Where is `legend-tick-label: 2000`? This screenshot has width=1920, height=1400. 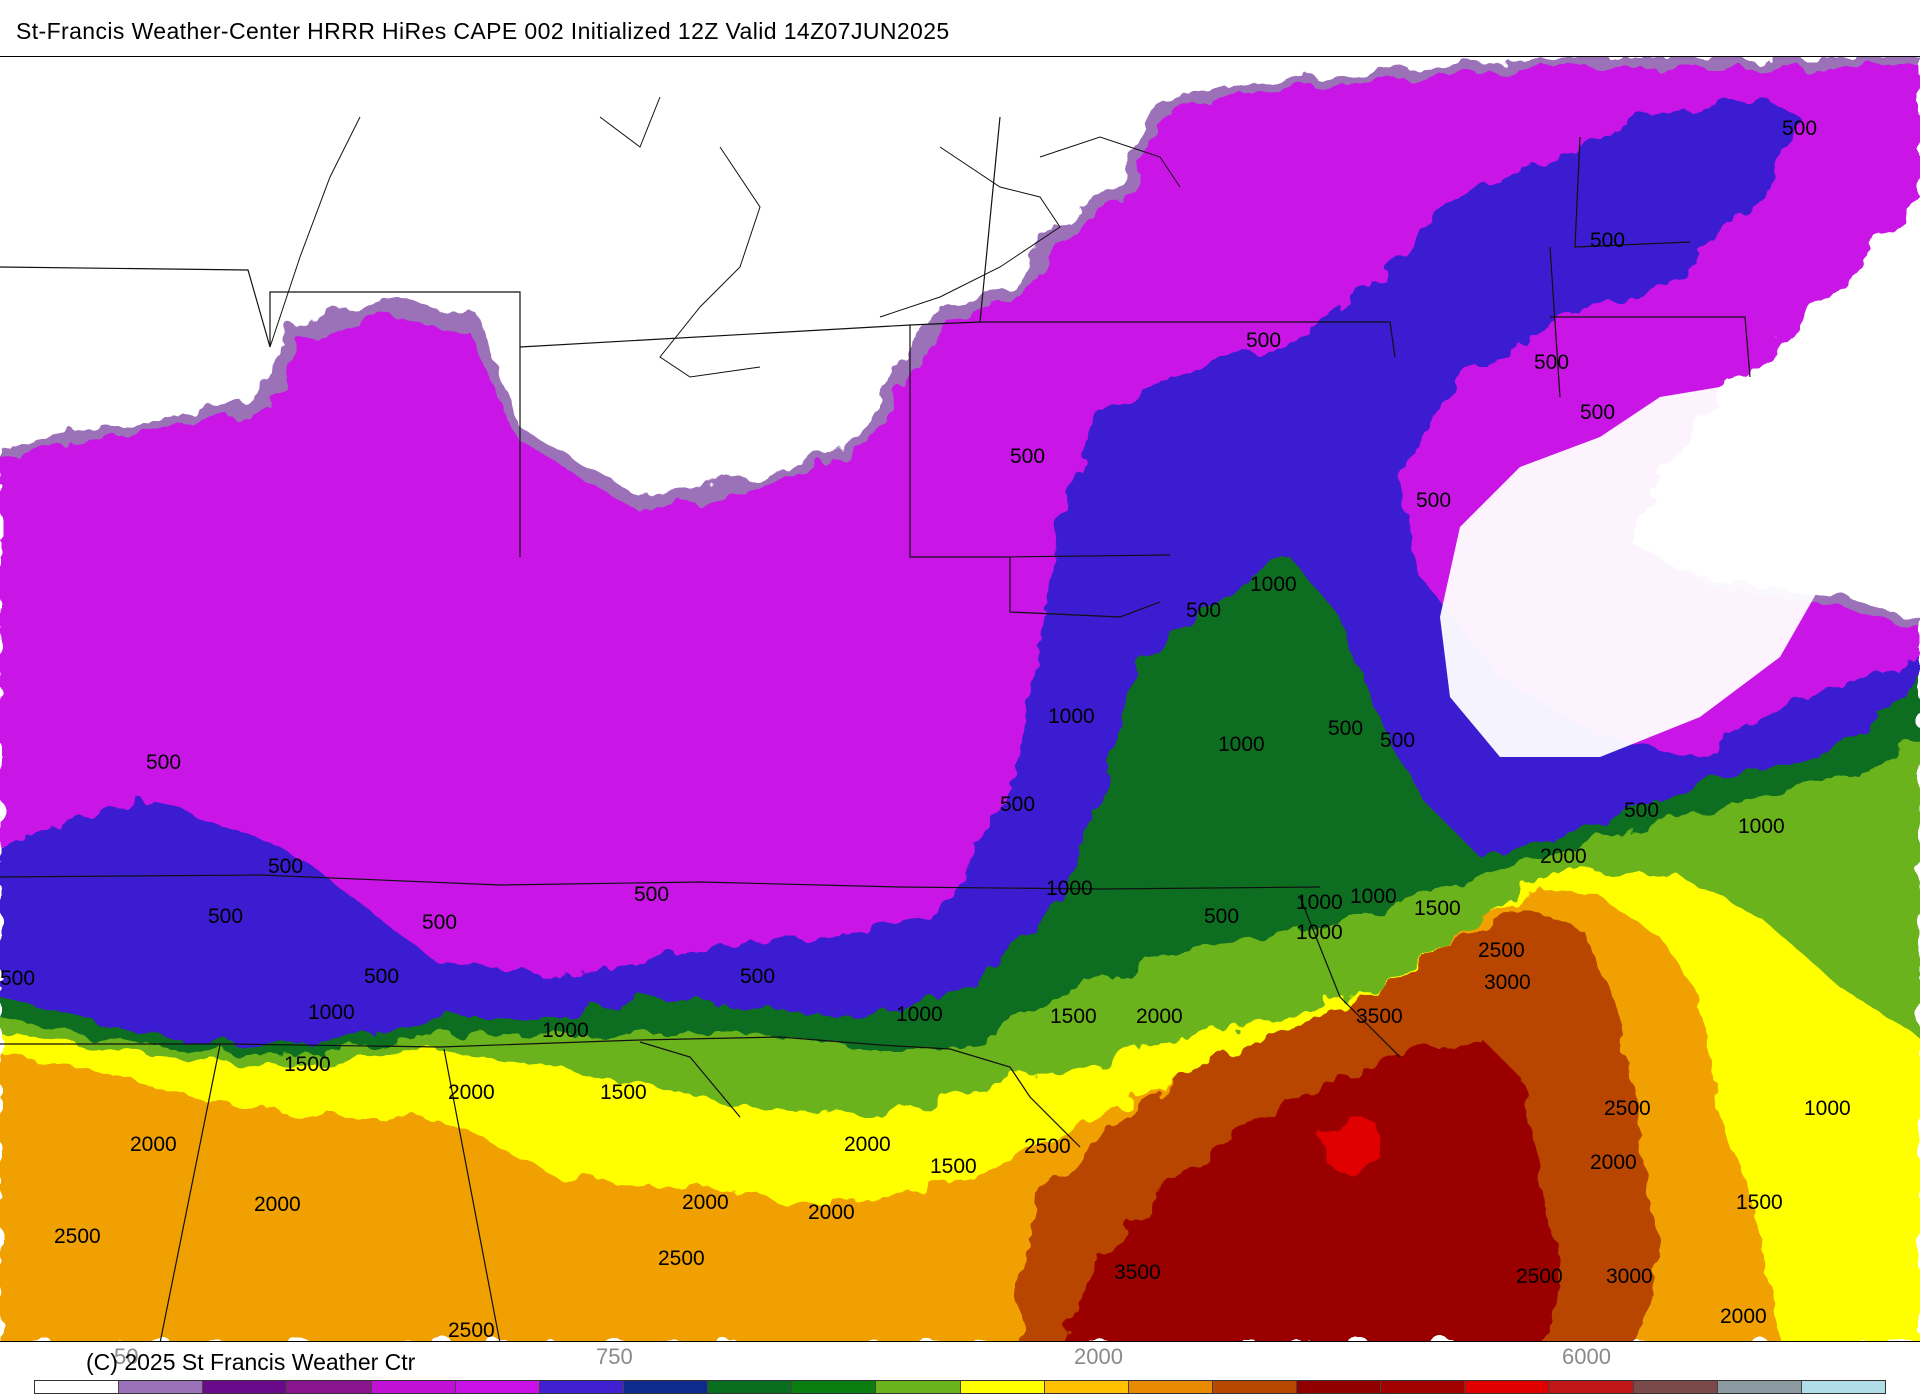
legend-tick-label: 2000 is located at coordinates (1098, 1356).